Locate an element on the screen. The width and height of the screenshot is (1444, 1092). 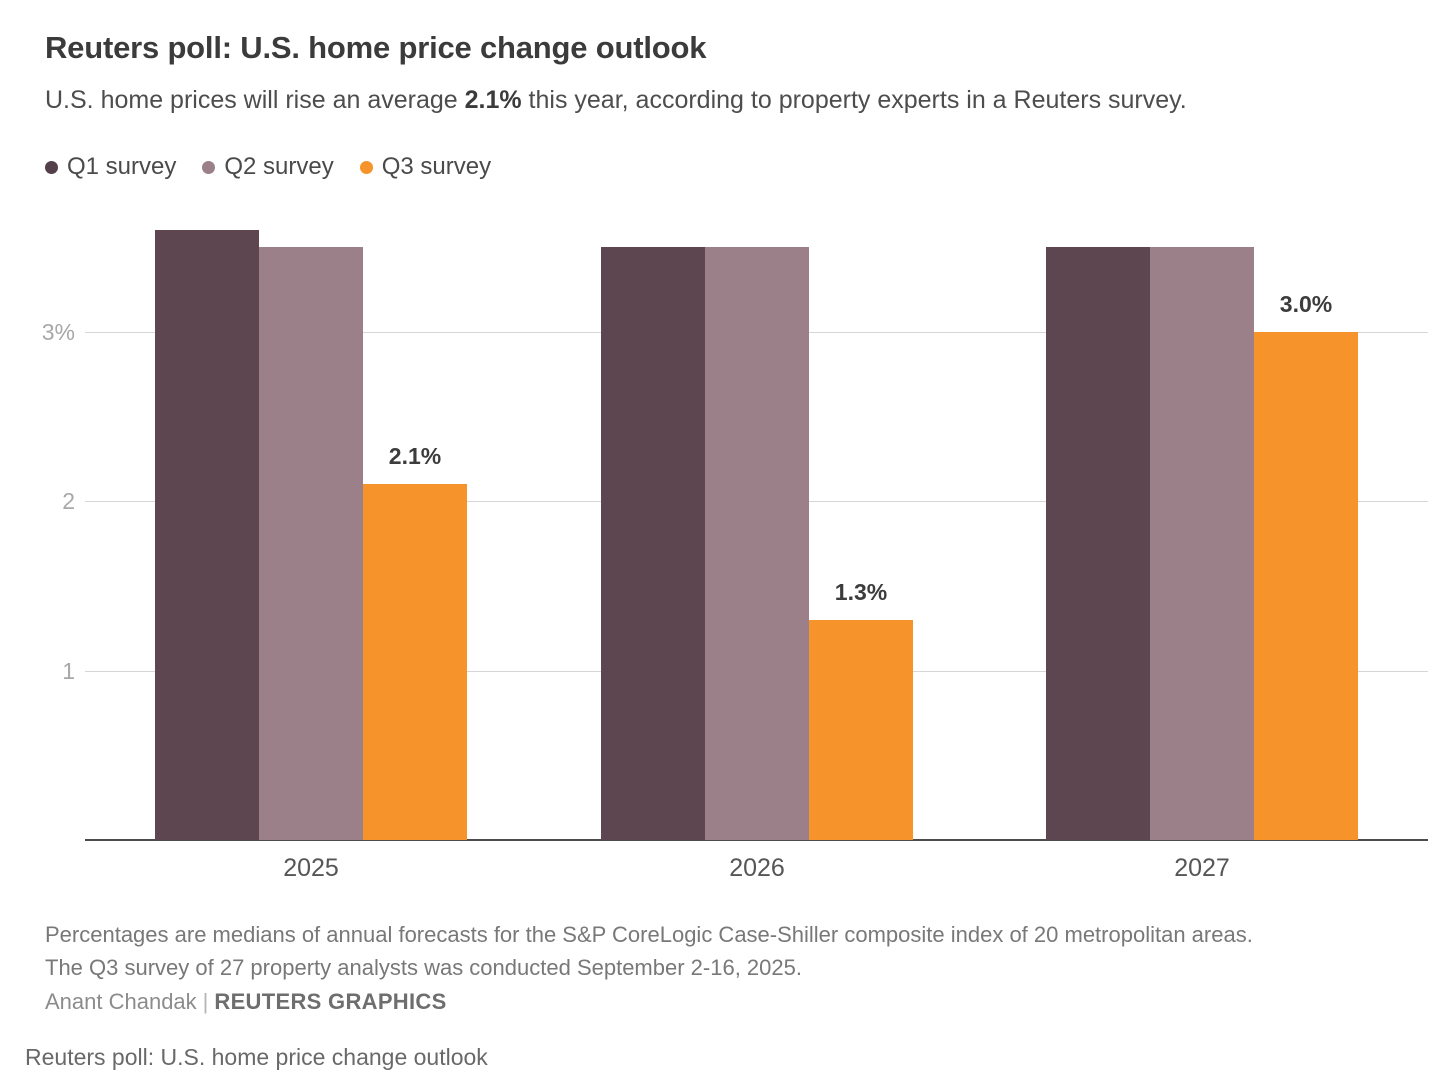
bar-q3-2025 is located at coordinates (415, 662).